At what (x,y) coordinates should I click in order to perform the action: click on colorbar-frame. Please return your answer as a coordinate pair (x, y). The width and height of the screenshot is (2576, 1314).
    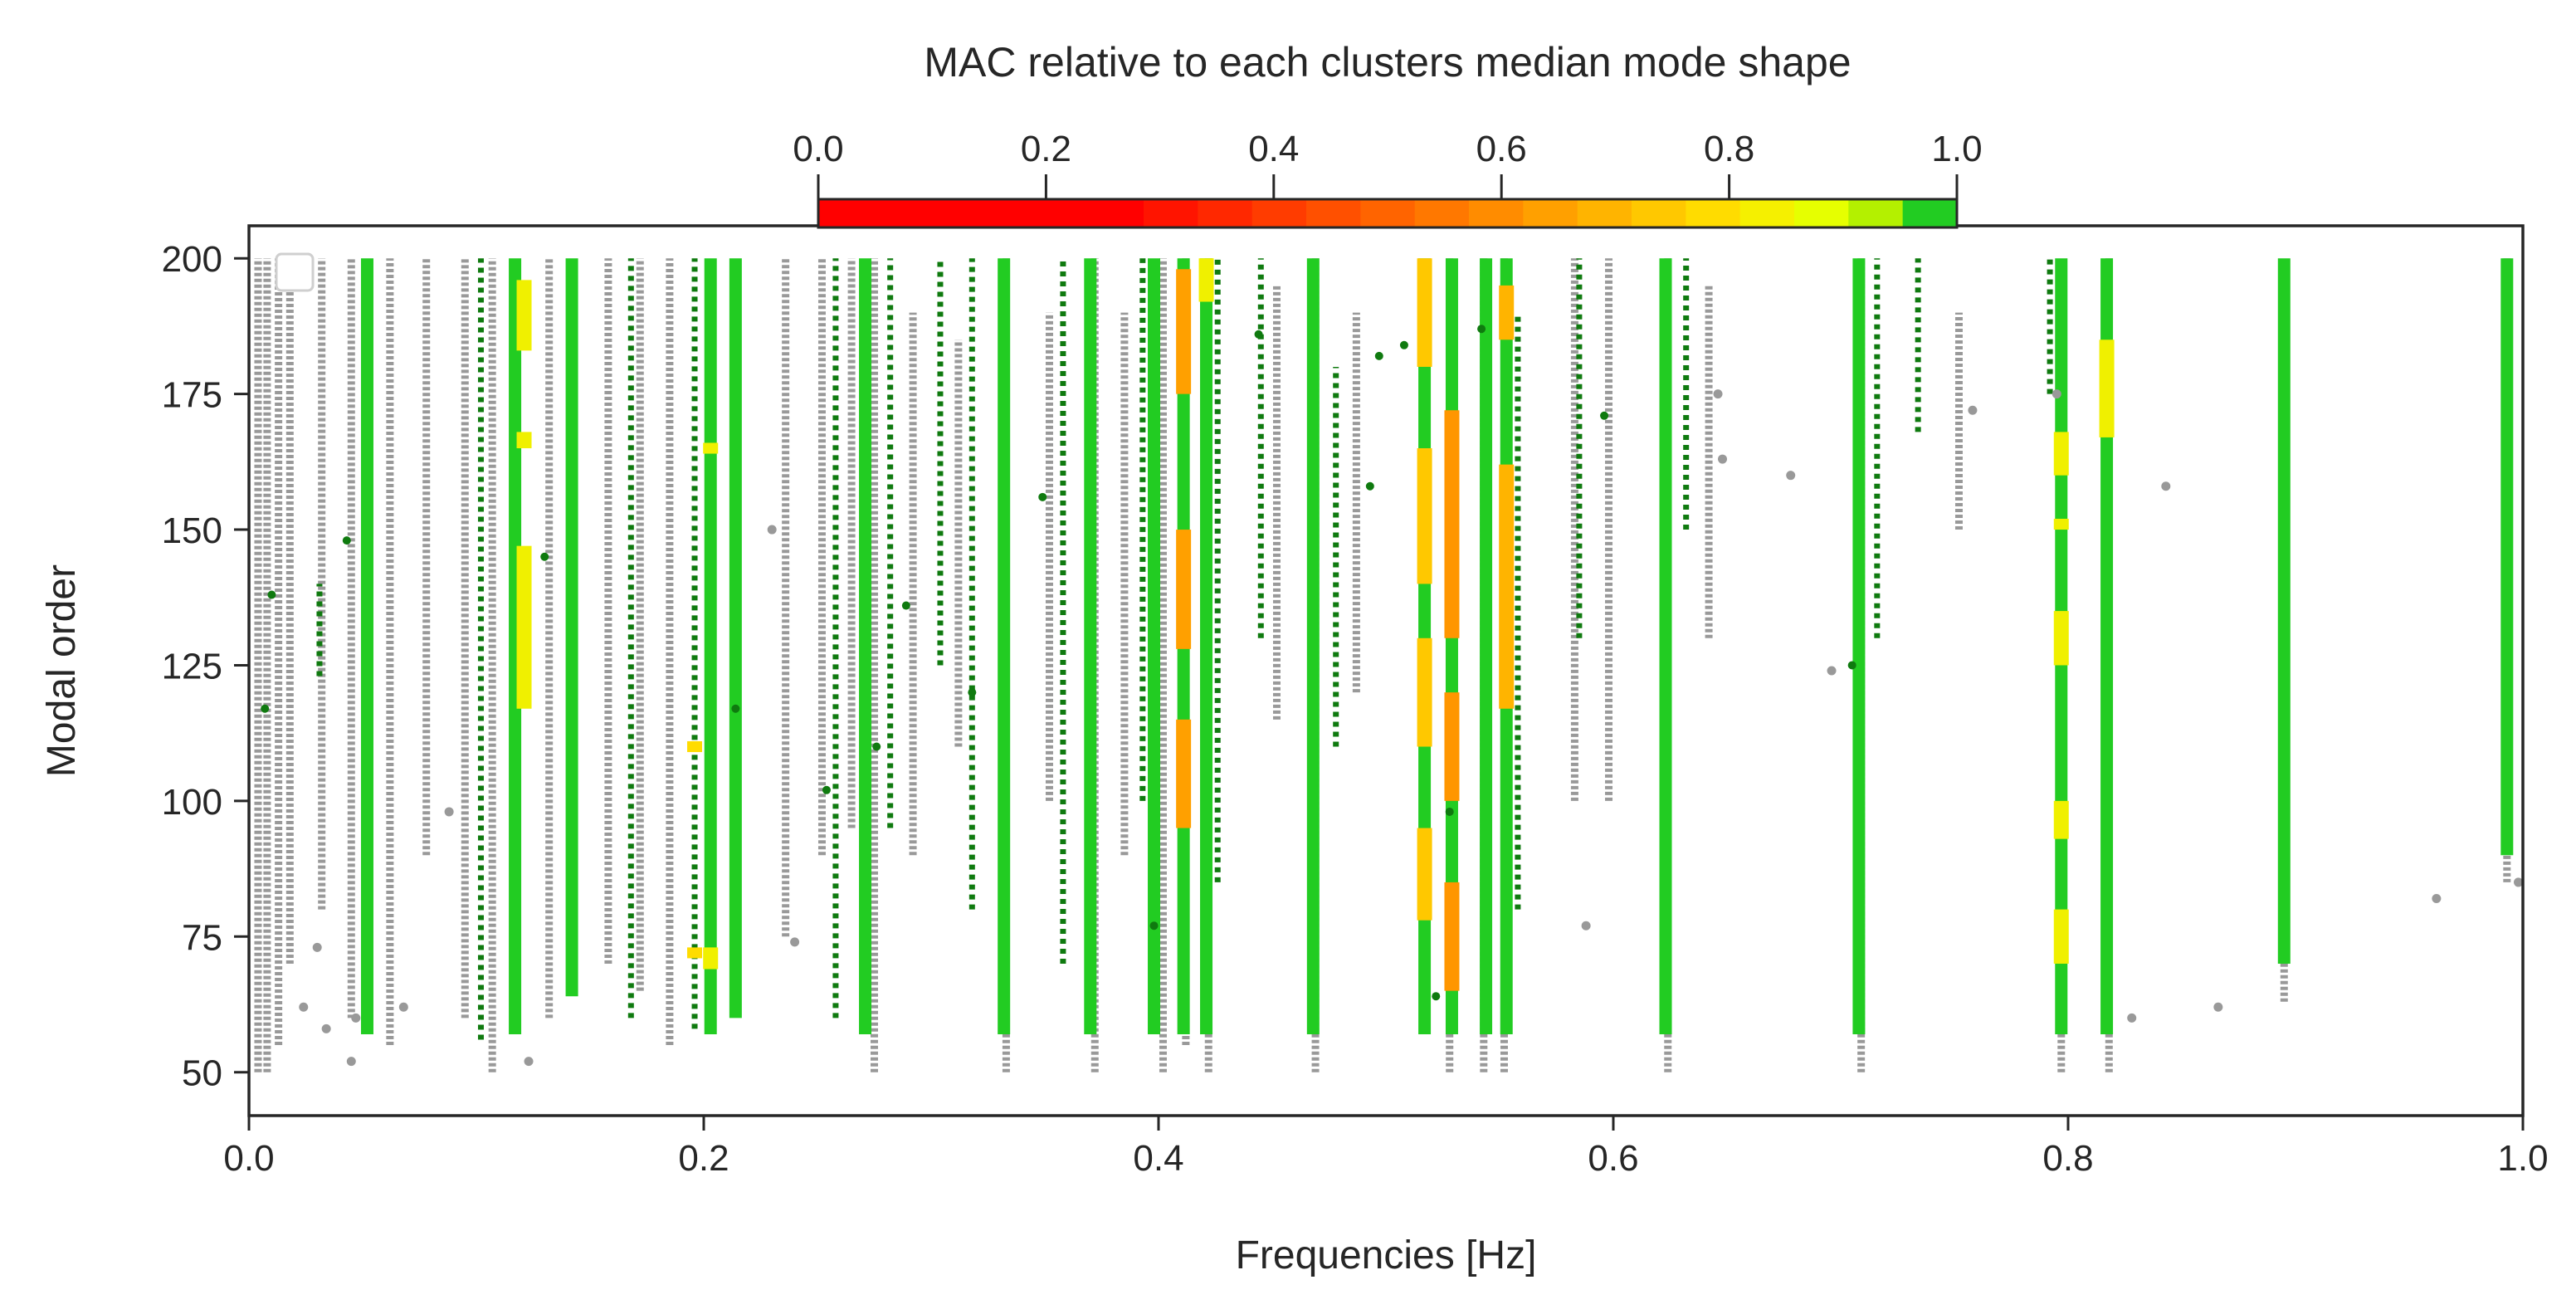
    Looking at the image, I should click on (1388, 213).